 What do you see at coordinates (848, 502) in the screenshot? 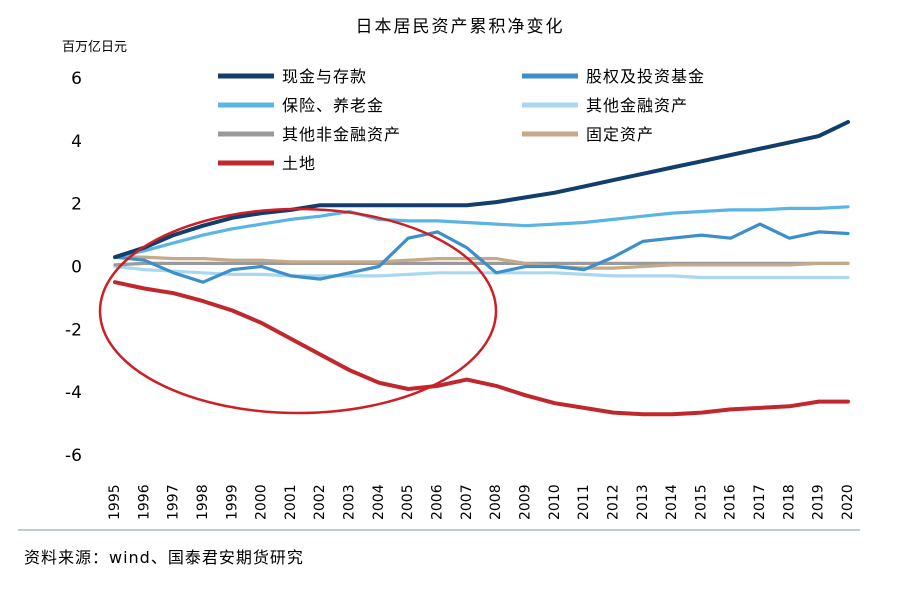
I see `x-tick-label: 2020` at bounding box center [848, 502].